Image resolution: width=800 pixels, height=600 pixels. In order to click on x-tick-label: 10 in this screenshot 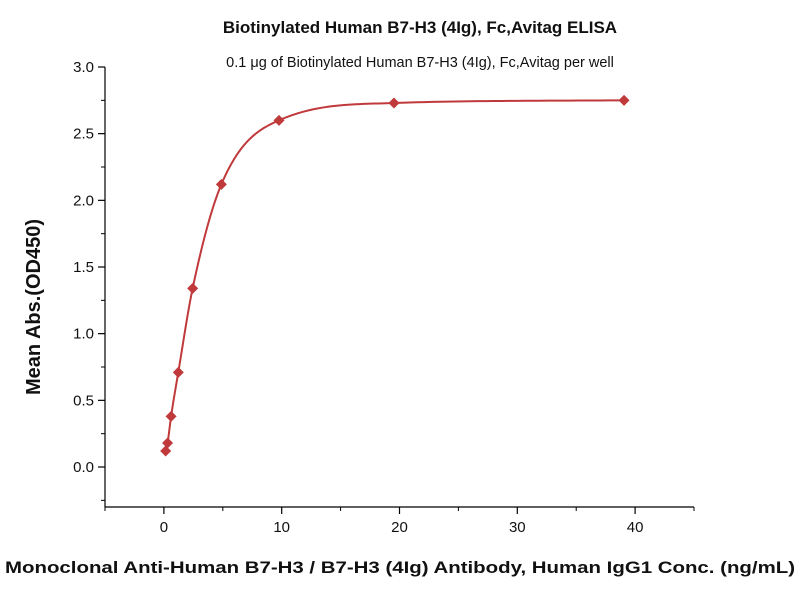, I will do `click(281, 527)`.